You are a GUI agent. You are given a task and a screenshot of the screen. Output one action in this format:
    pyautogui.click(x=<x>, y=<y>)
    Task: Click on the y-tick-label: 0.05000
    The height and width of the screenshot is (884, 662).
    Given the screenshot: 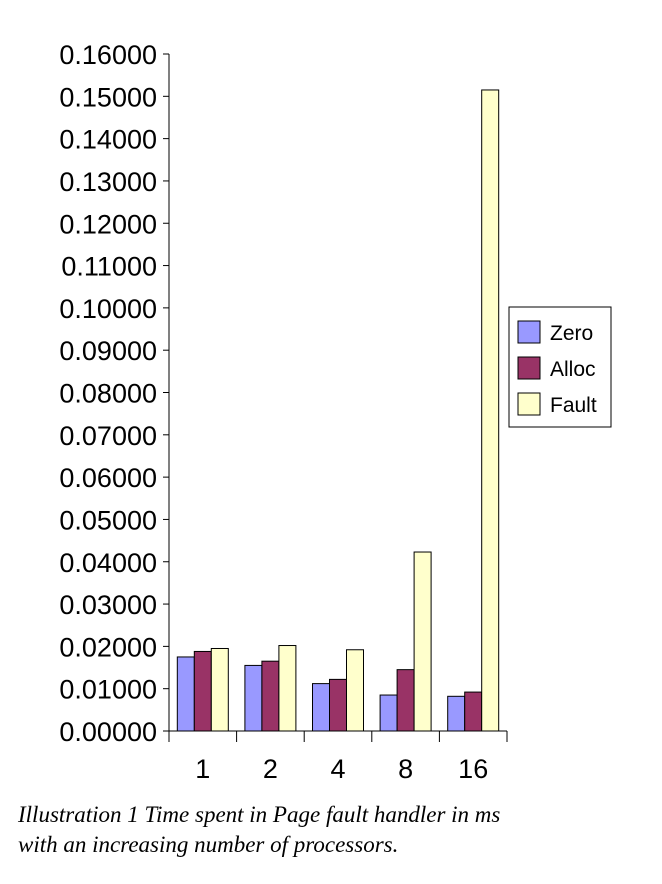 What is the action you would take?
    pyautogui.click(x=108, y=520)
    